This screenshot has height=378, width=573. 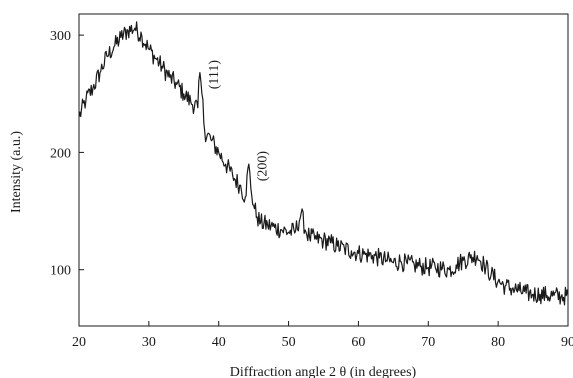 I want to click on peak-label: (200), so click(x=263, y=166).